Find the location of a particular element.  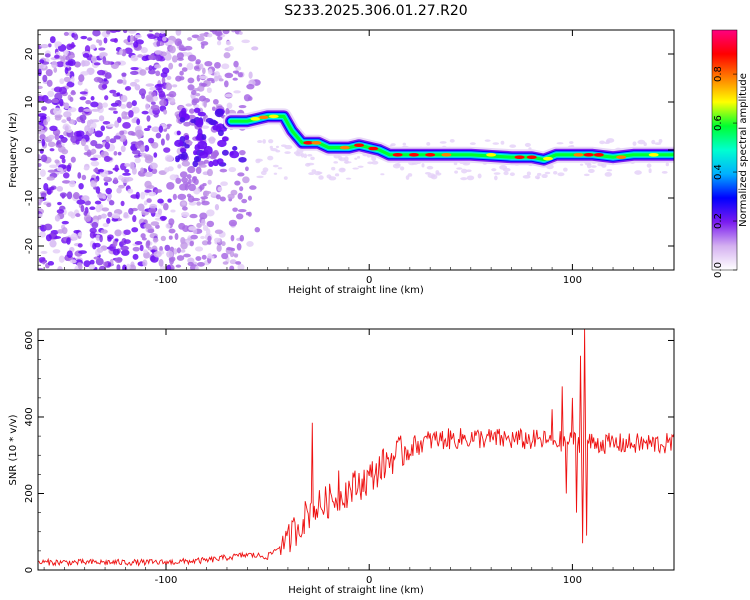

spectrogram-y-label: Frequency (Hz) is located at coordinates (13, 150).